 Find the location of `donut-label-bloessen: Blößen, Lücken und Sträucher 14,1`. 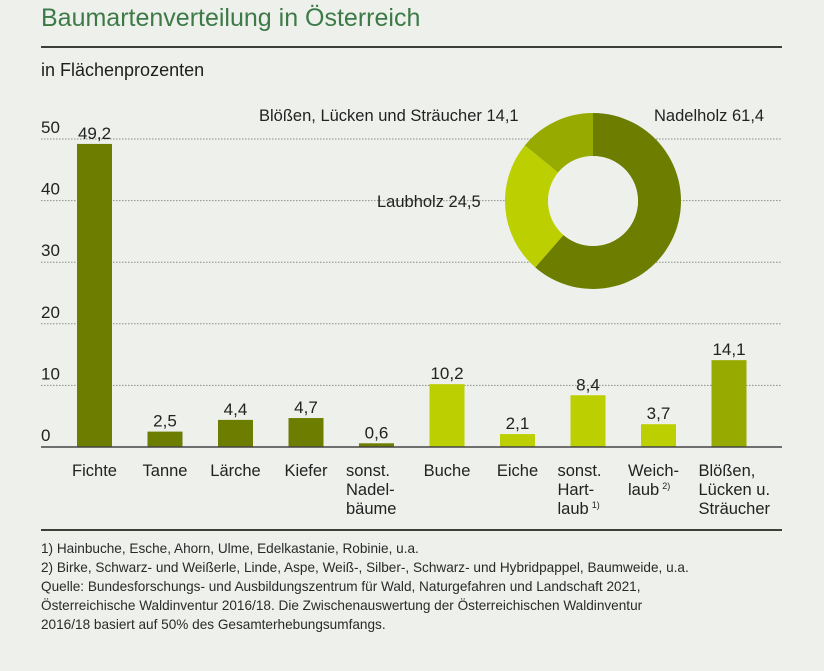

donut-label-bloessen: Blößen, Lücken und Sträucher 14,1 is located at coordinates (389, 116).